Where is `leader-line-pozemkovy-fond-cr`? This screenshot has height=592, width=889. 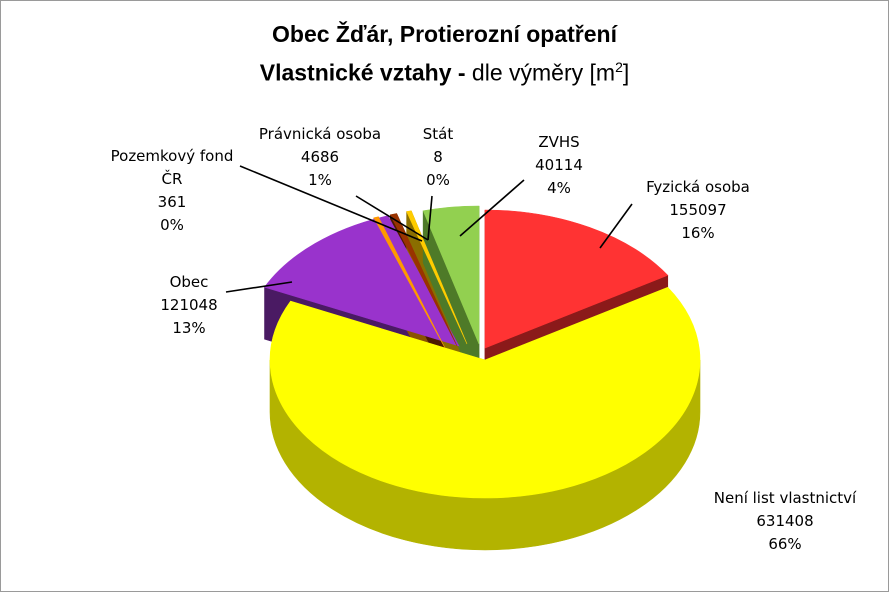 leader-line-pozemkovy-fond-cr is located at coordinates (331, 203).